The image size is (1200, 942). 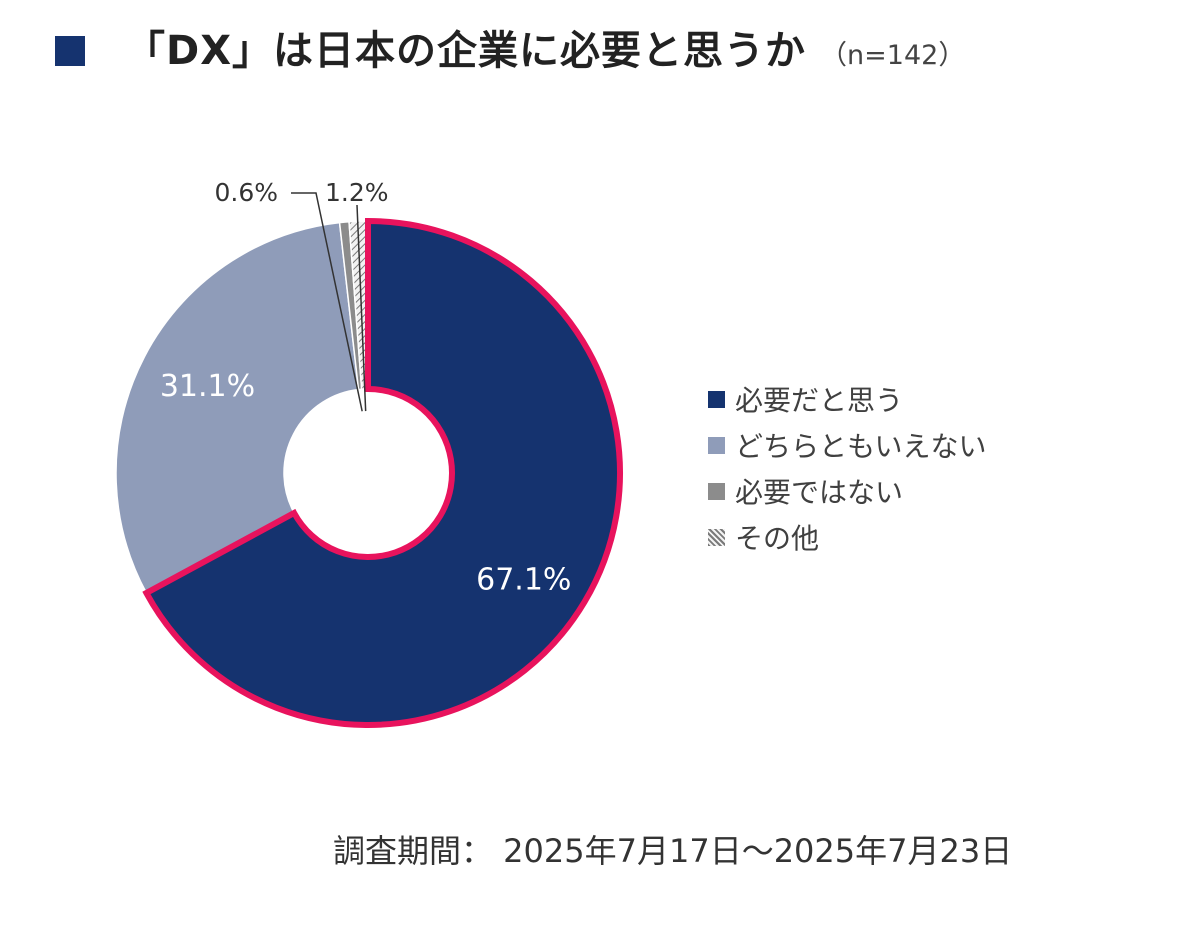 I want to click on legend-item: その他, so click(x=847, y=537).